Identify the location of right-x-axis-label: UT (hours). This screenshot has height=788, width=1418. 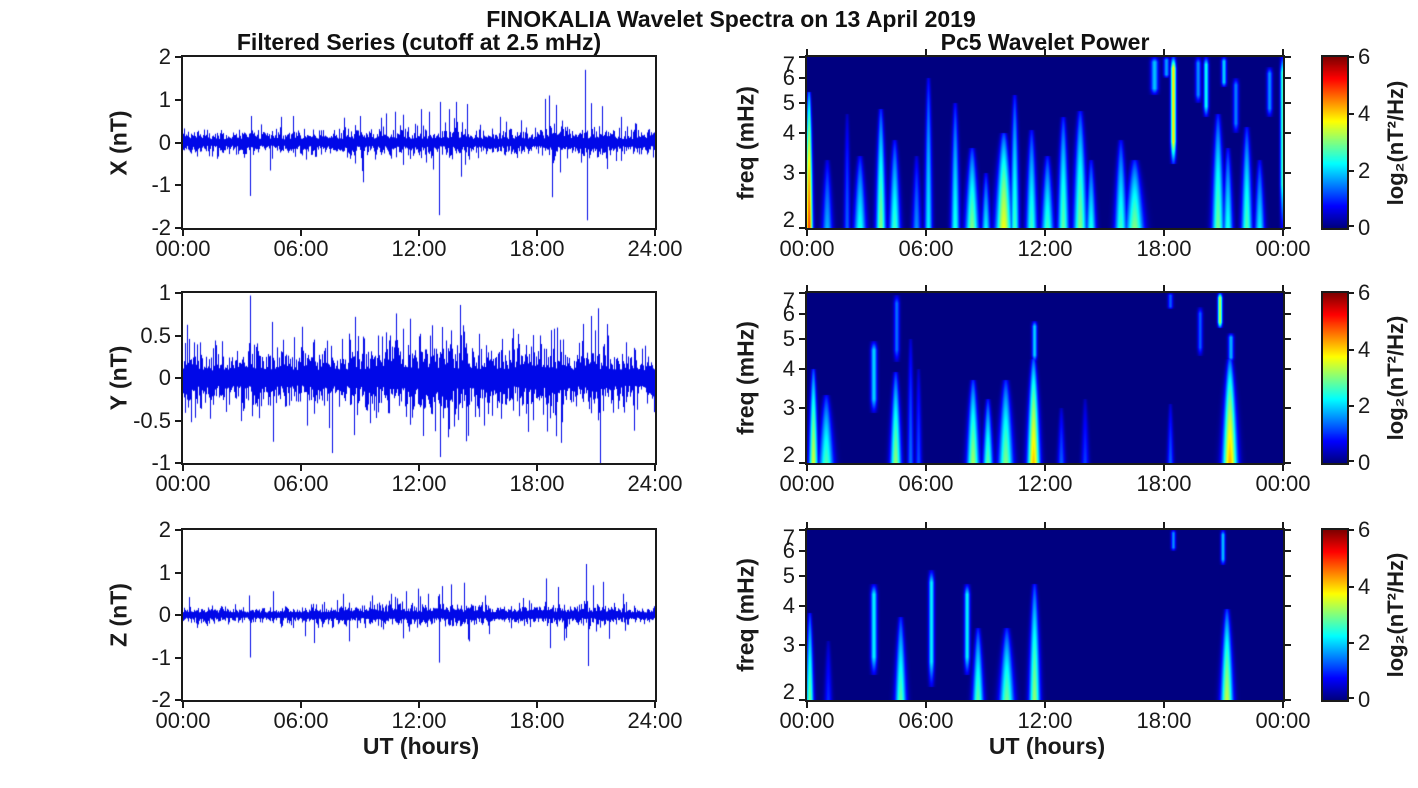
(1047, 746).